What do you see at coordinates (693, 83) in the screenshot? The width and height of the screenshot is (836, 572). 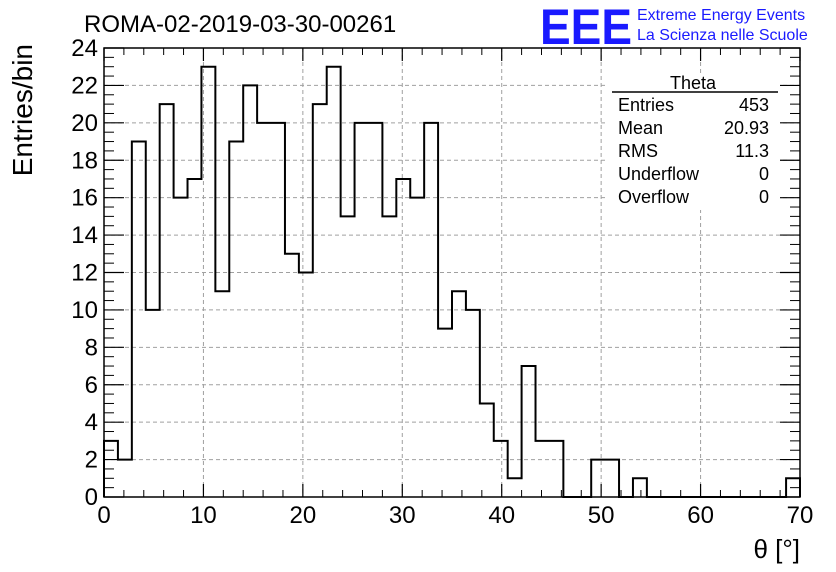 I see `stats-title: Theta` at bounding box center [693, 83].